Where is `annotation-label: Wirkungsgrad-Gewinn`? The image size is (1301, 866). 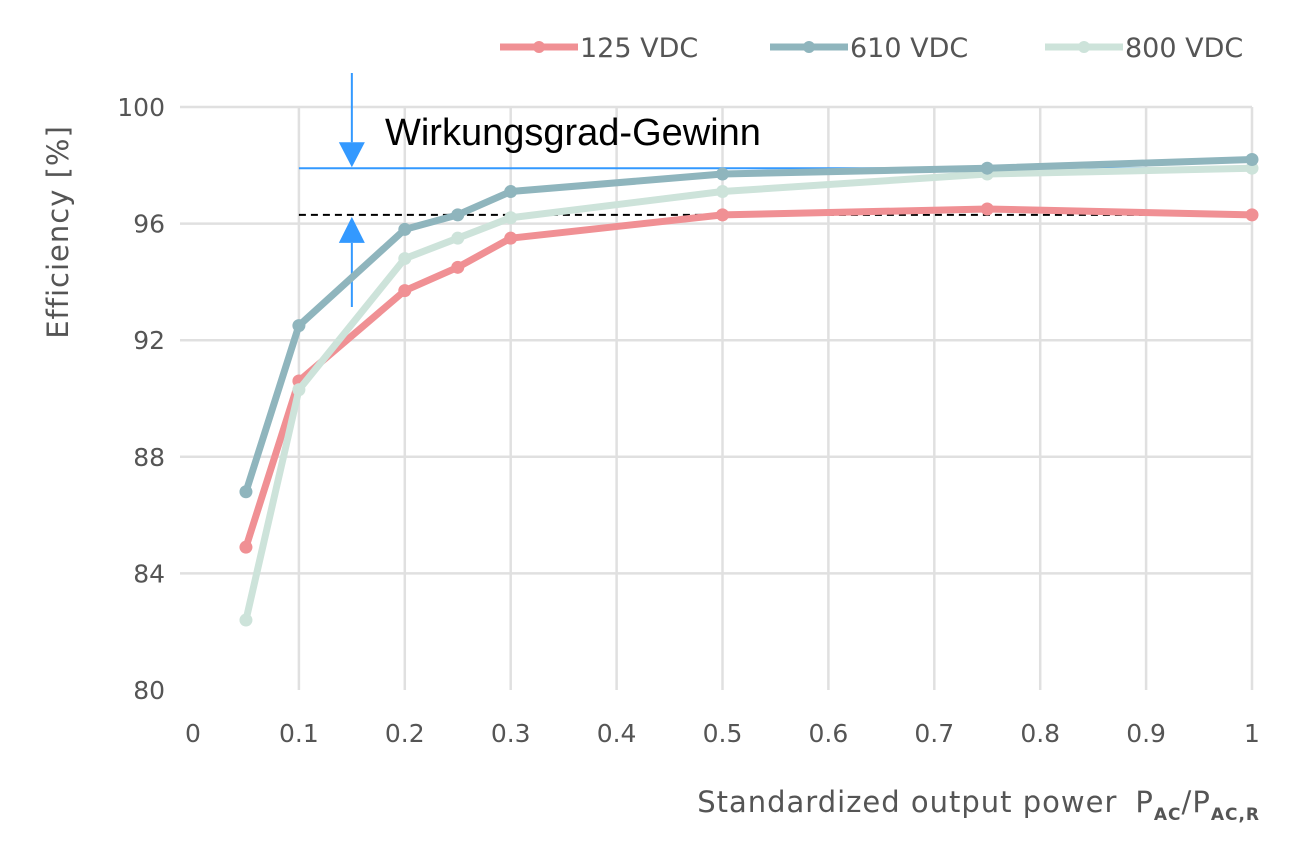
annotation-label: Wirkungsgrad-Gewinn is located at coordinates (573, 133).